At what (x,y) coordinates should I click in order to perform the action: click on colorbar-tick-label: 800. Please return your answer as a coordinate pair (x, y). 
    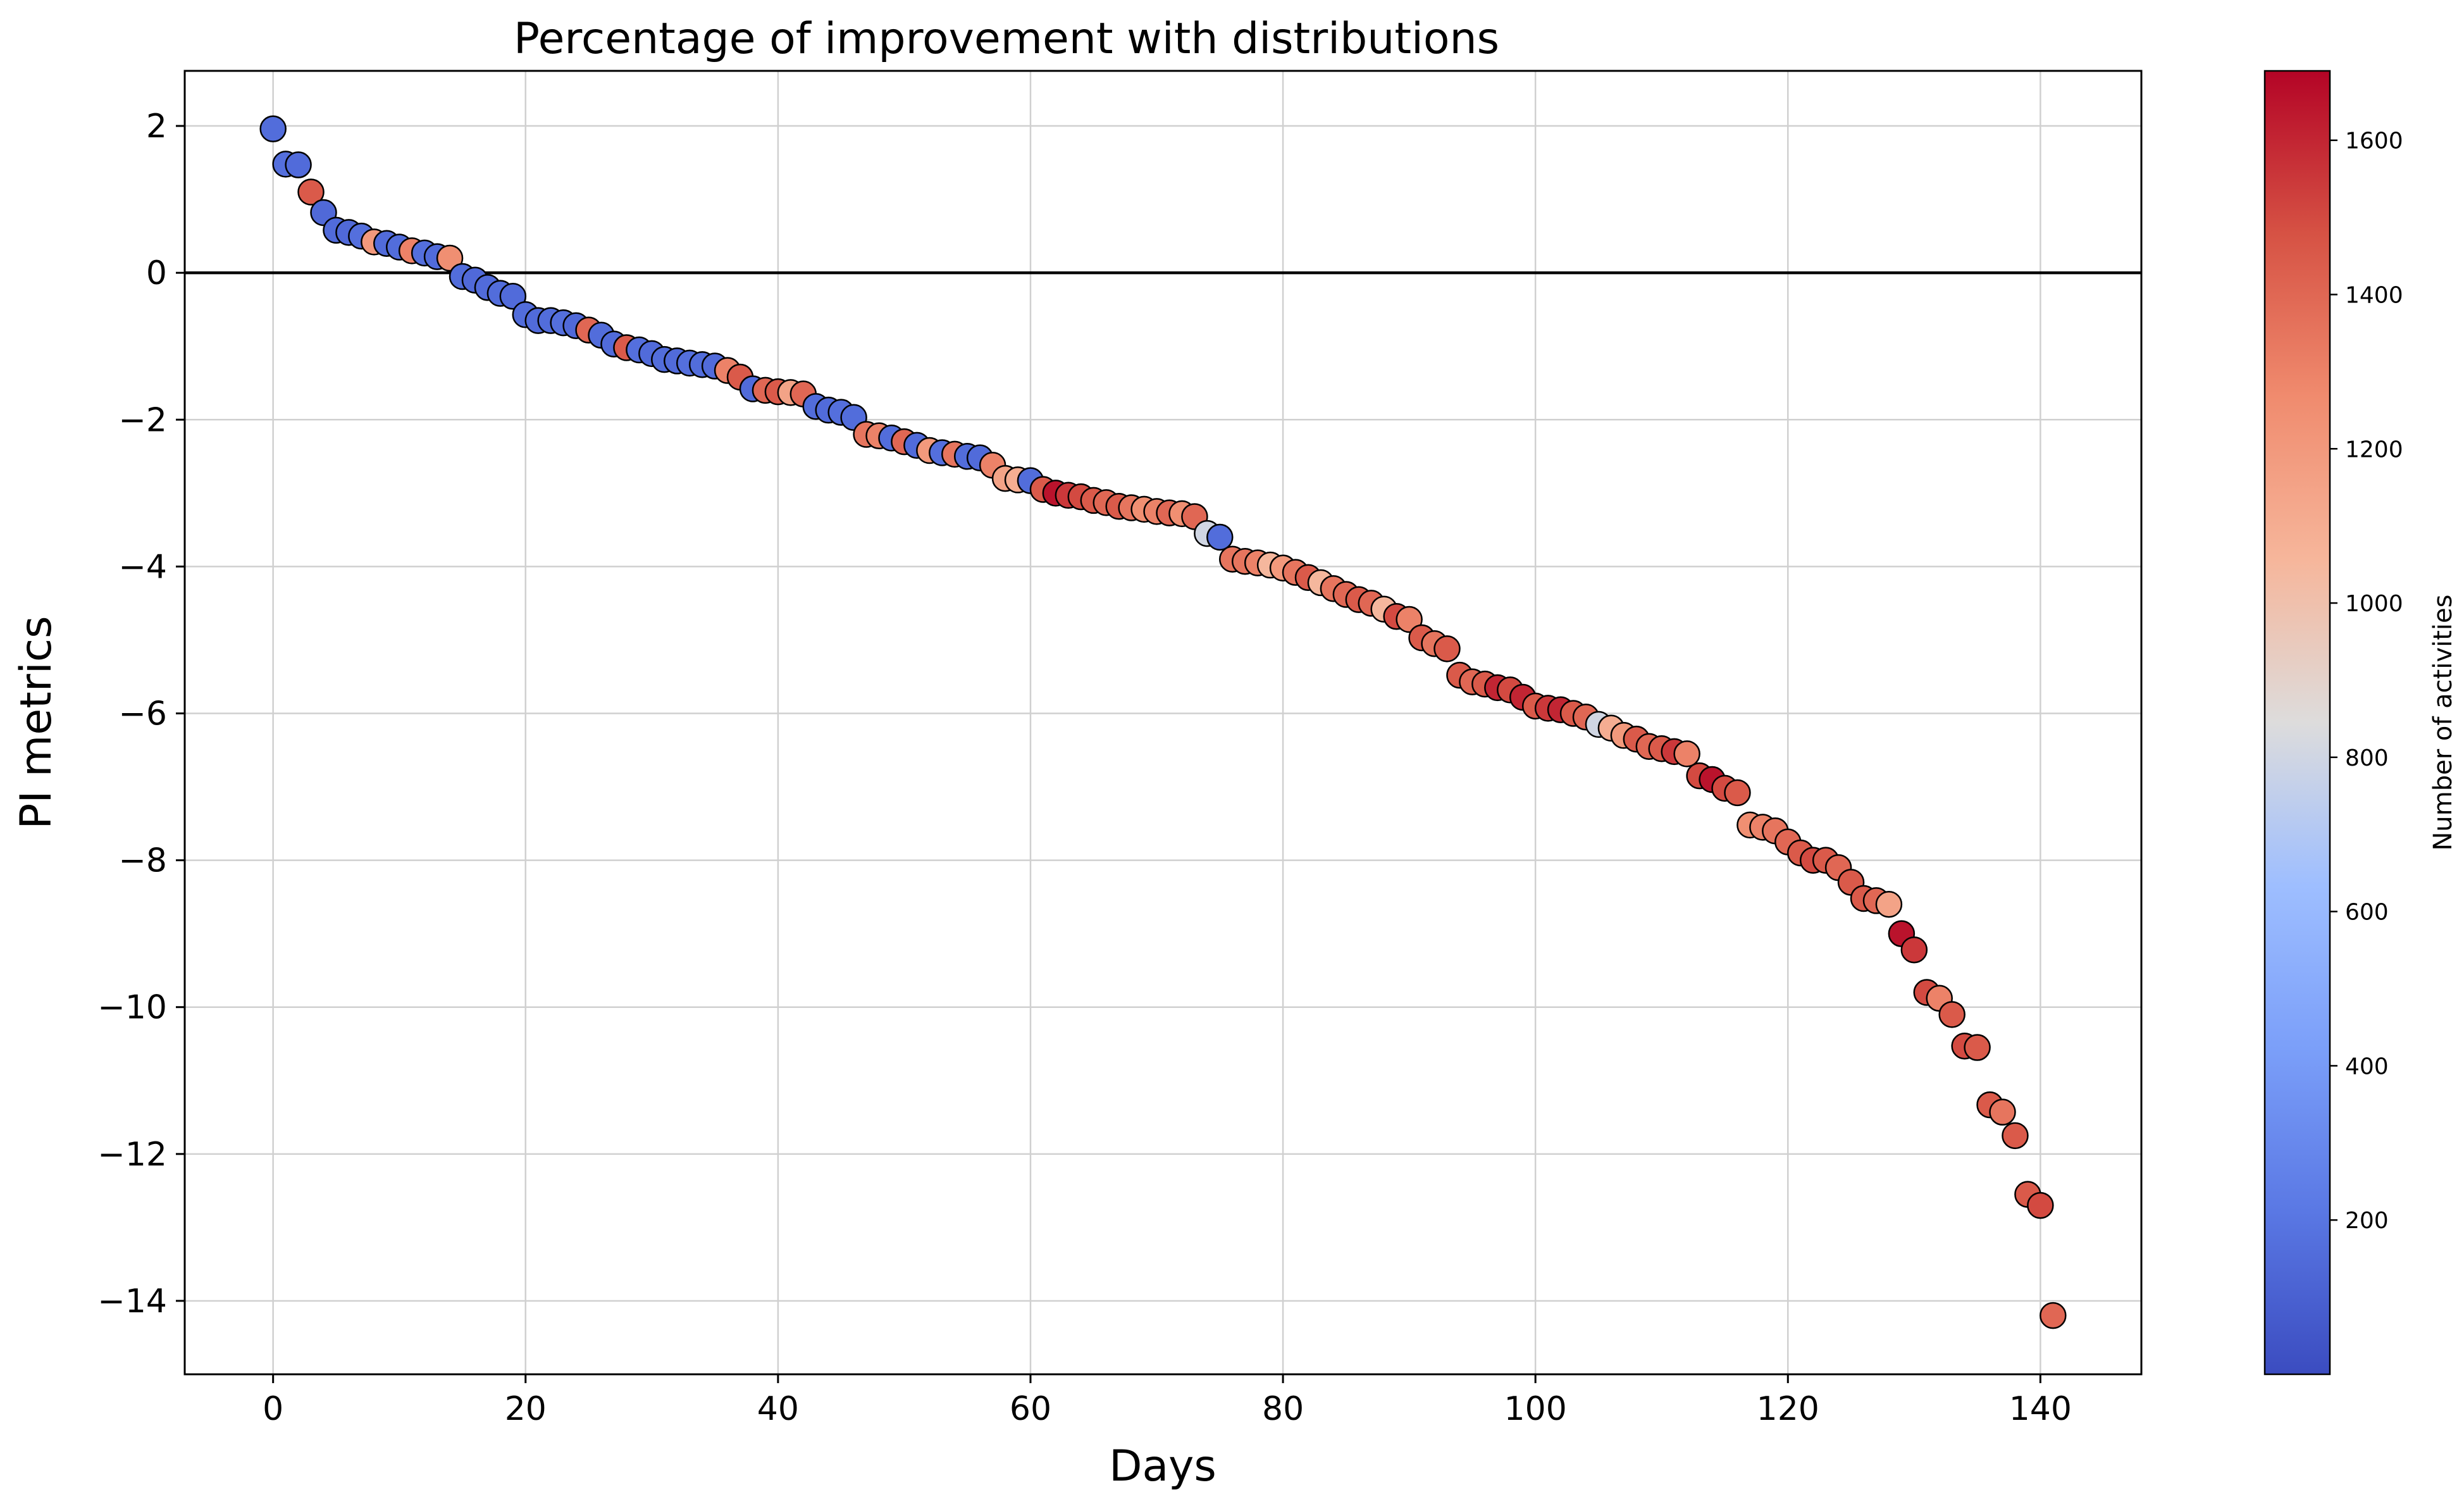
    Looking at the image, I should click on (2367, 758).